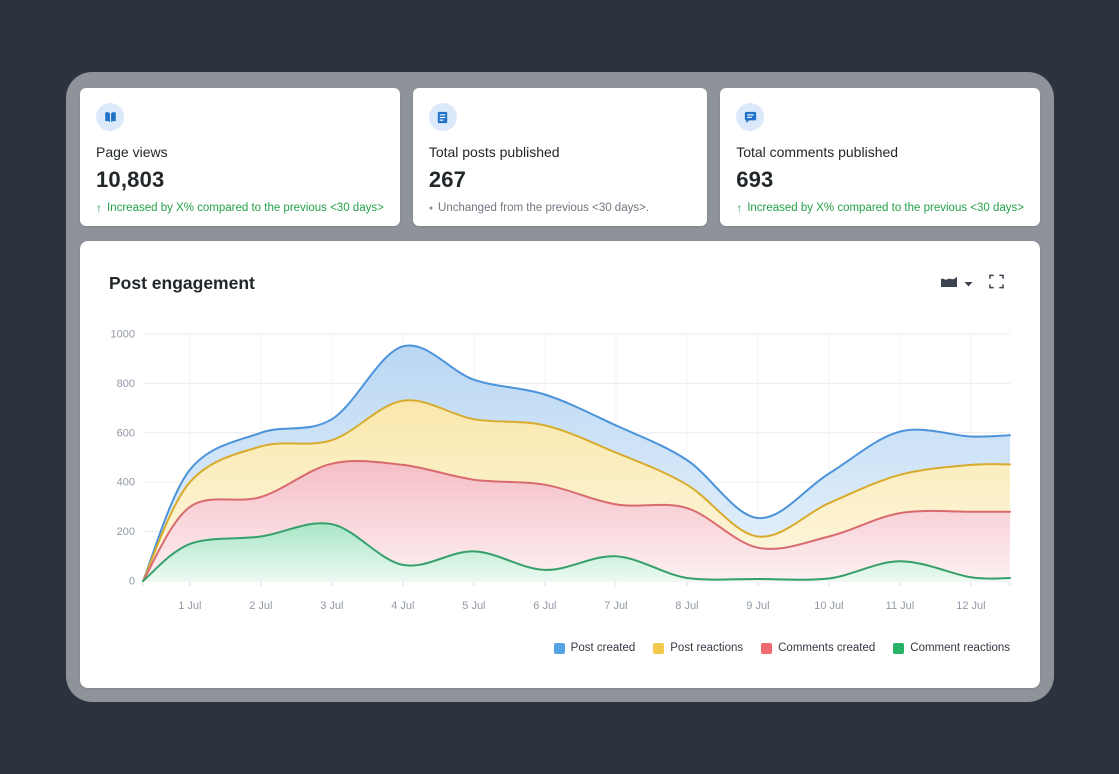 The height and width of the screenshot is (774, 1119). What do you see at coordinates (960, 648) in the screenshot?
I see `legend-label: Comment reactions` at bounding box center [960, 648].